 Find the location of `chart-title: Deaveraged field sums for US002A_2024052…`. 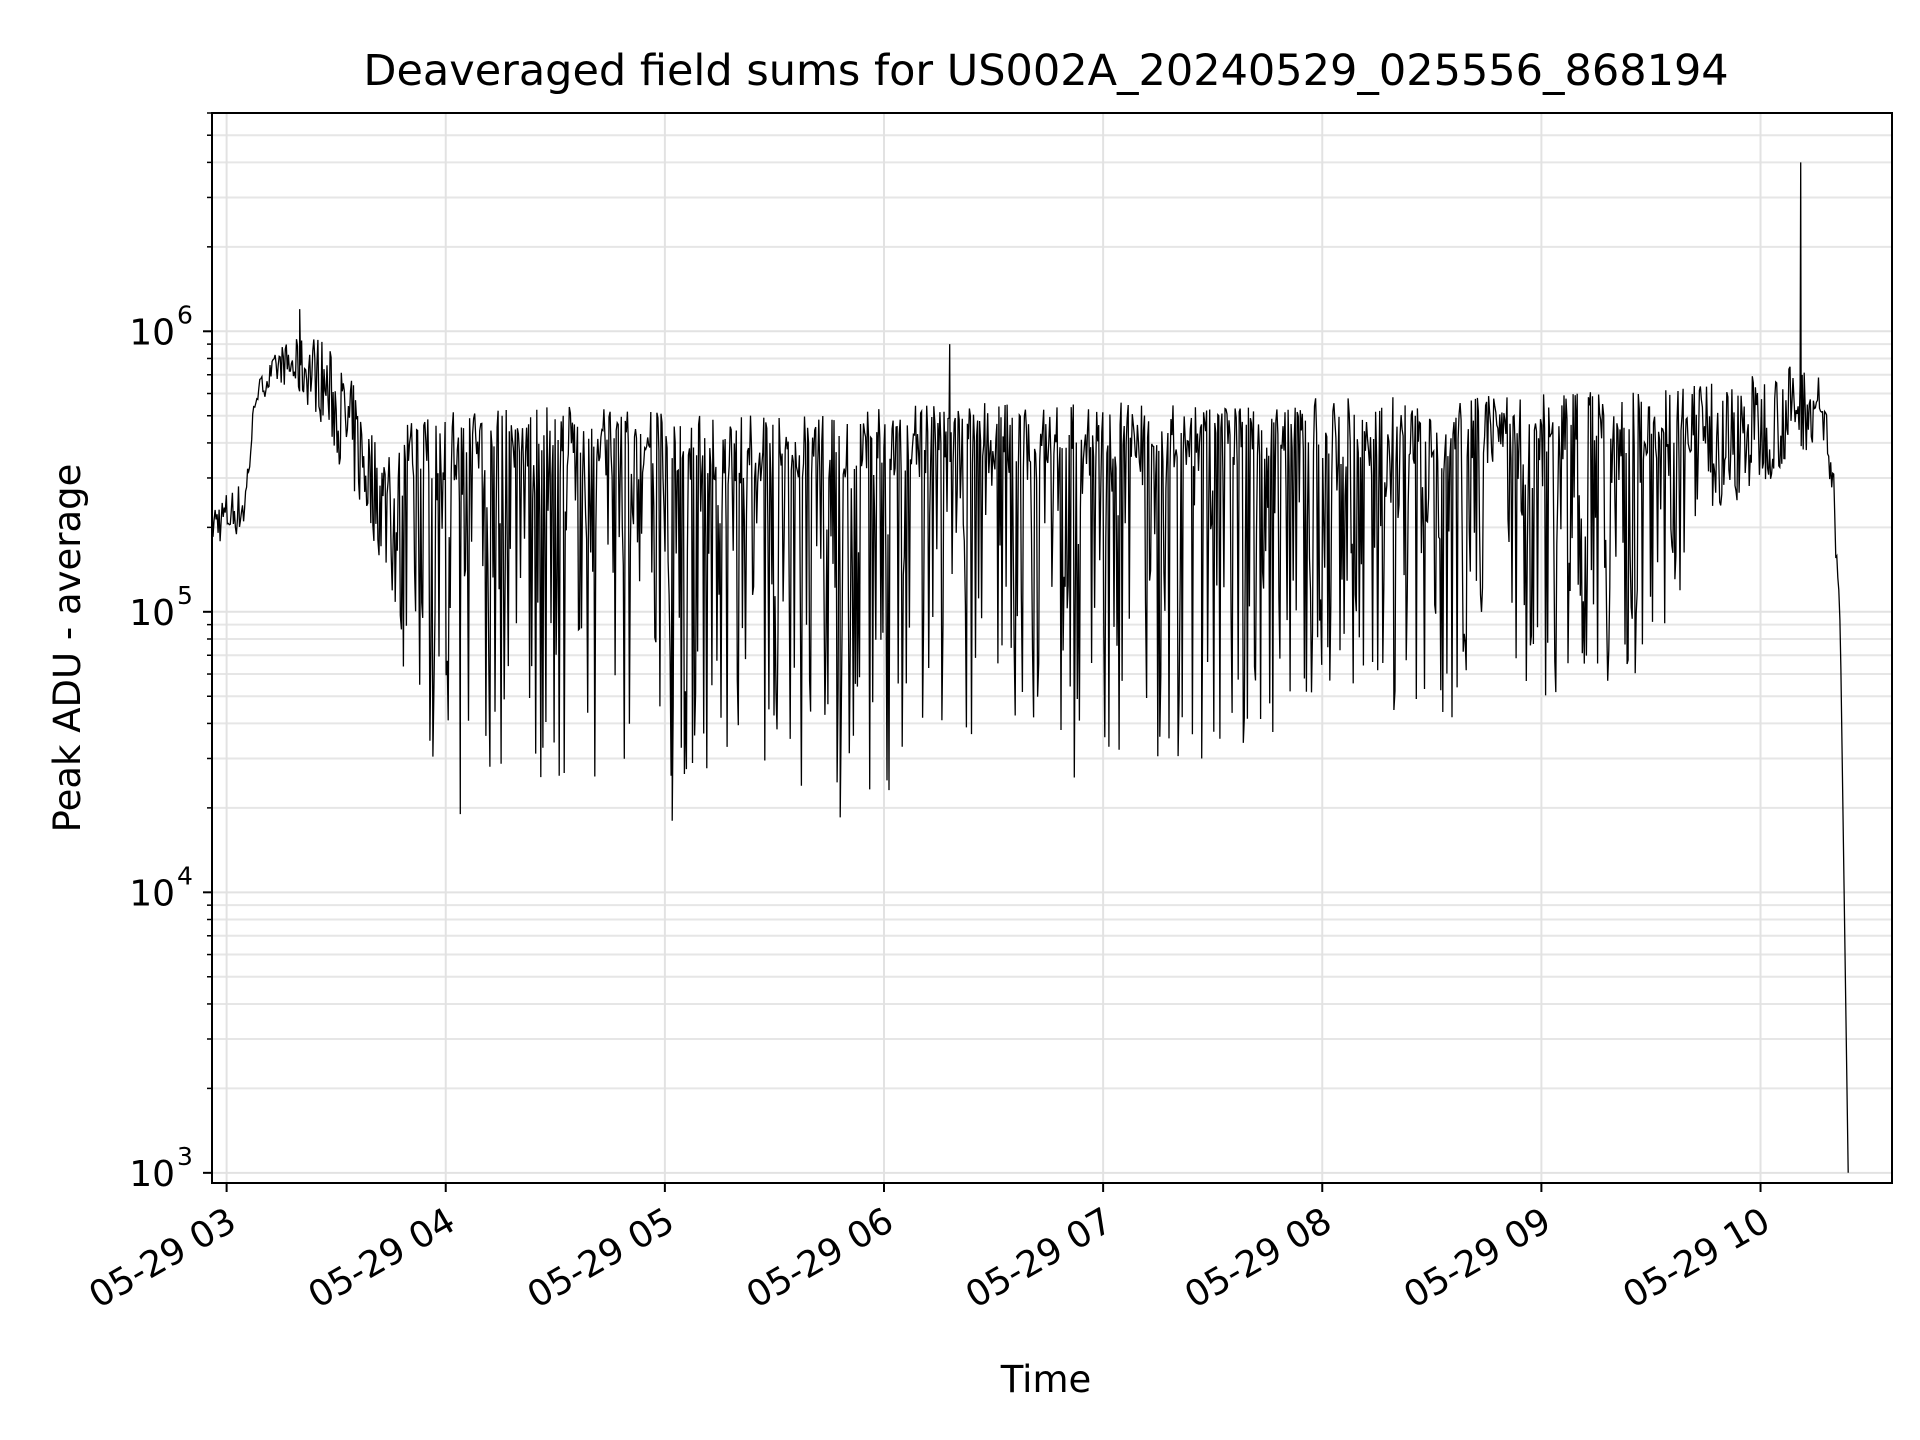

chart-title: Deaveraged field sums for US002A_2024052… is located at coordinates (1045, 71).